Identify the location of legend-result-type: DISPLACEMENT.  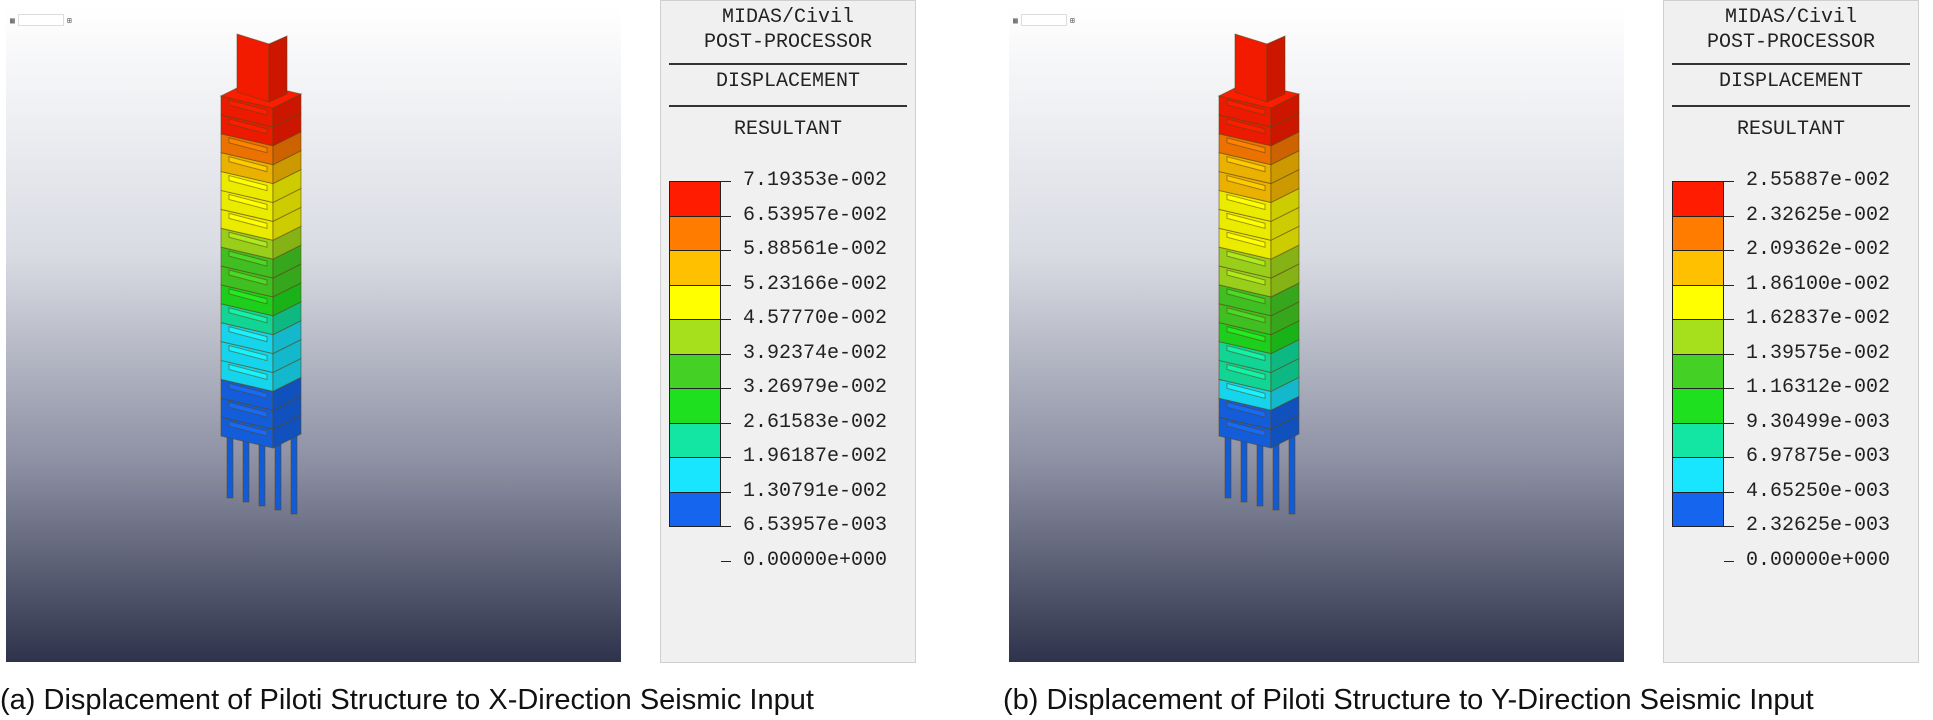
(1791, 81).